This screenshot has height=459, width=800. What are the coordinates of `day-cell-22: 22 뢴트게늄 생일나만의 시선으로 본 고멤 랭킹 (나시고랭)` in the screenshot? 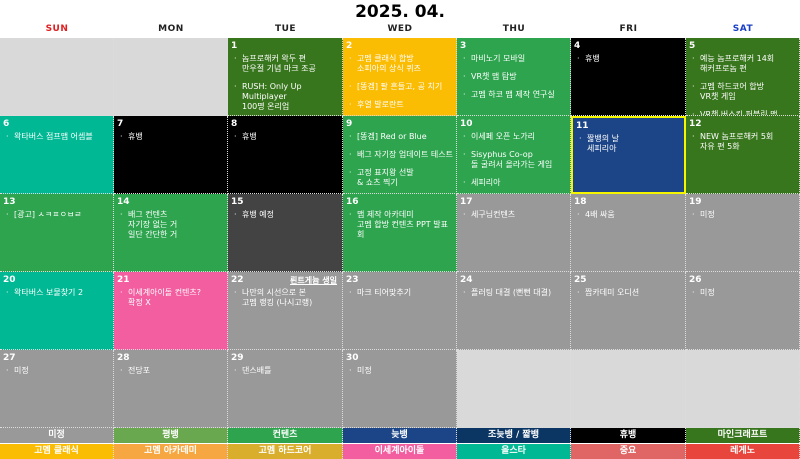 It's located at (285, 311).